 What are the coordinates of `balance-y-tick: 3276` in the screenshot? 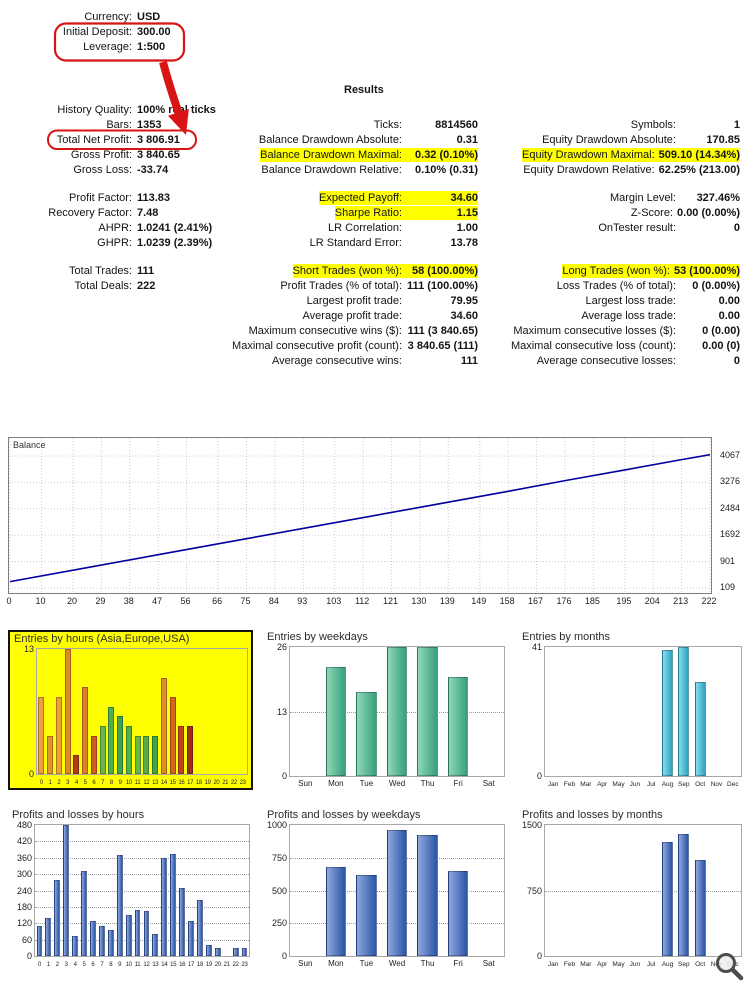 It's located at (730, 481).